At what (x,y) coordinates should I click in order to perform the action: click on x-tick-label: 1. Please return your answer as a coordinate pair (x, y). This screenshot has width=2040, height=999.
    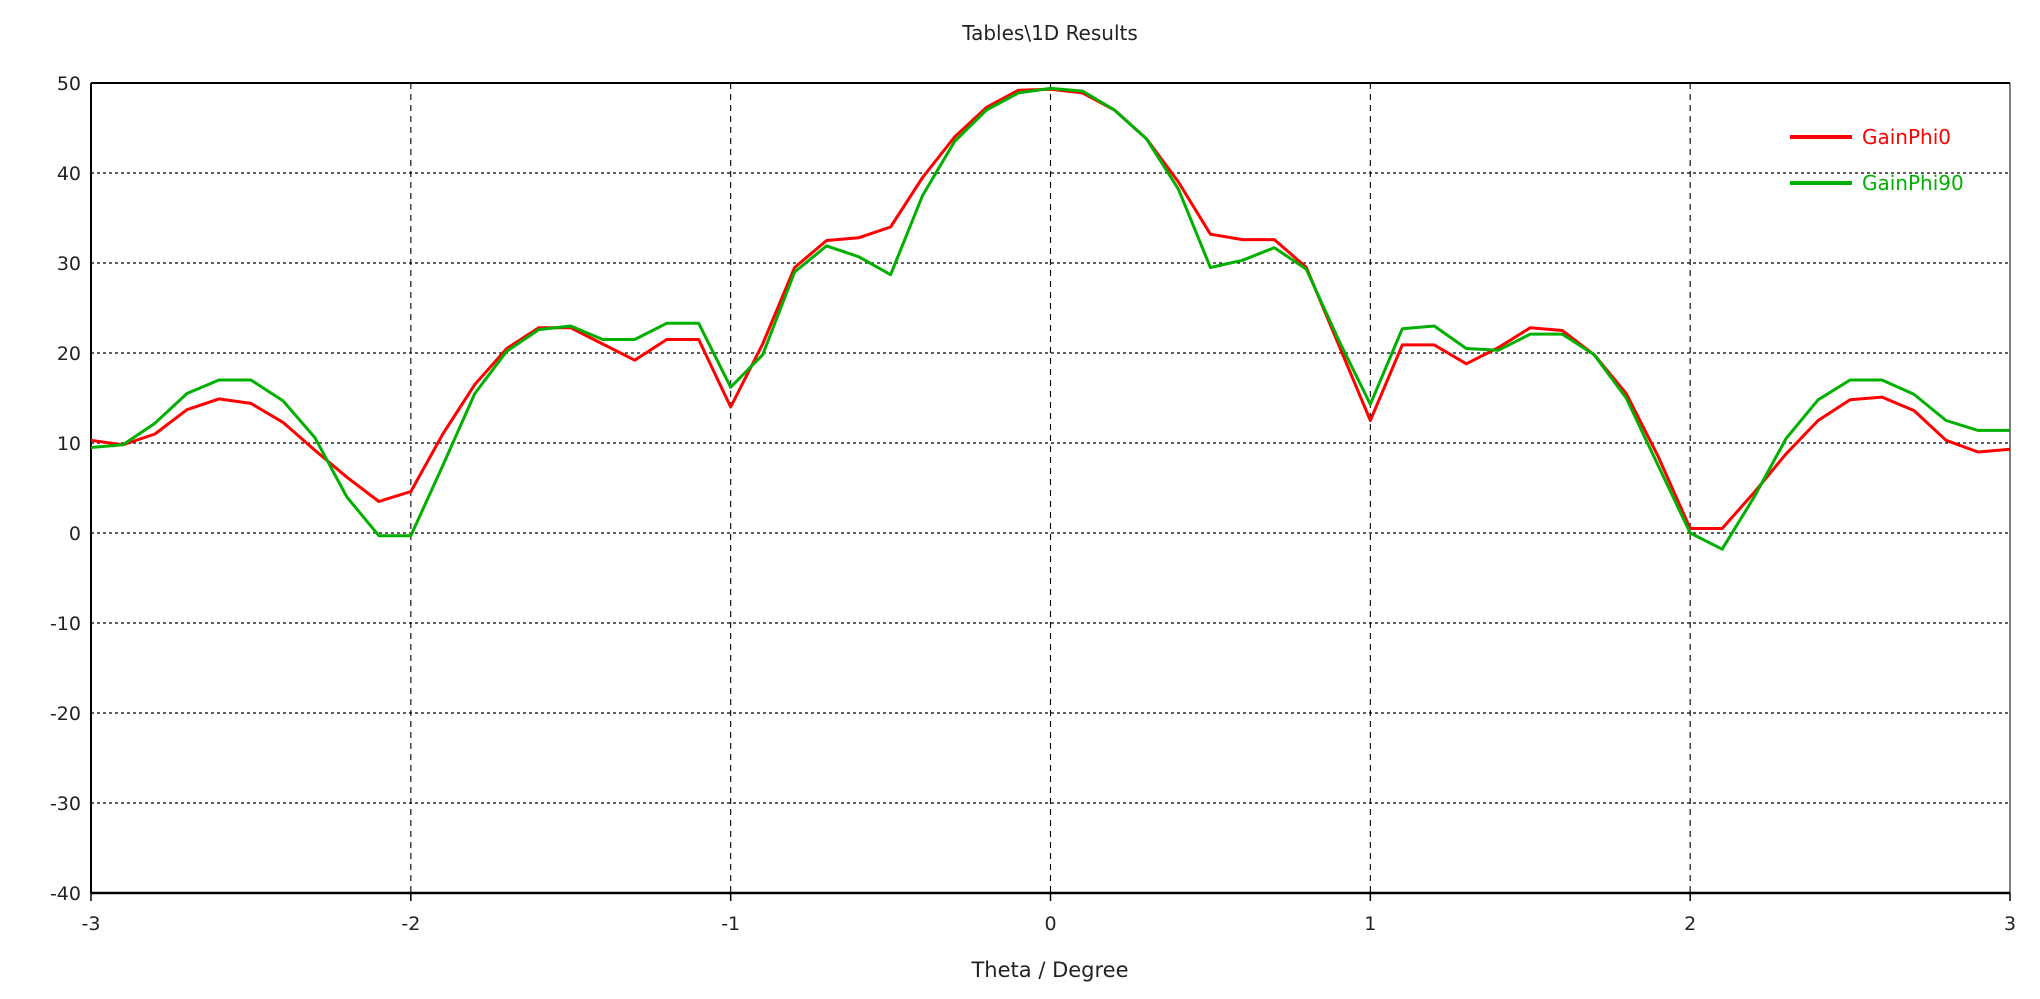
    Looking at the image, I should click on (1370, 924).